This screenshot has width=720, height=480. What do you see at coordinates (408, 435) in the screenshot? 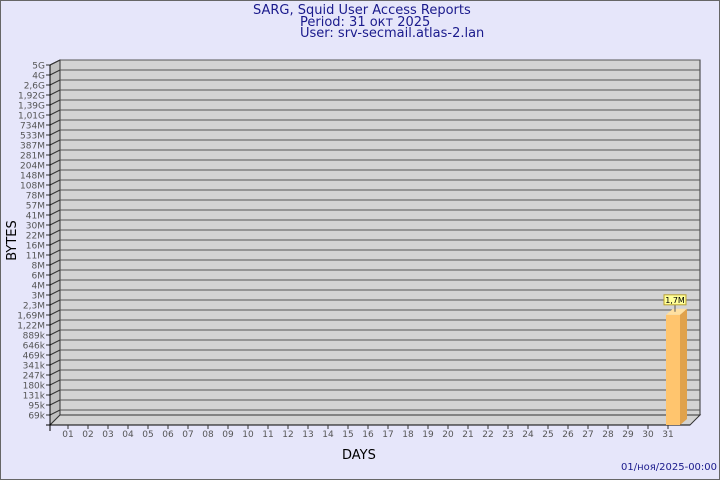
I see `x-tick-label: 18` at bounding box center [408, 435].